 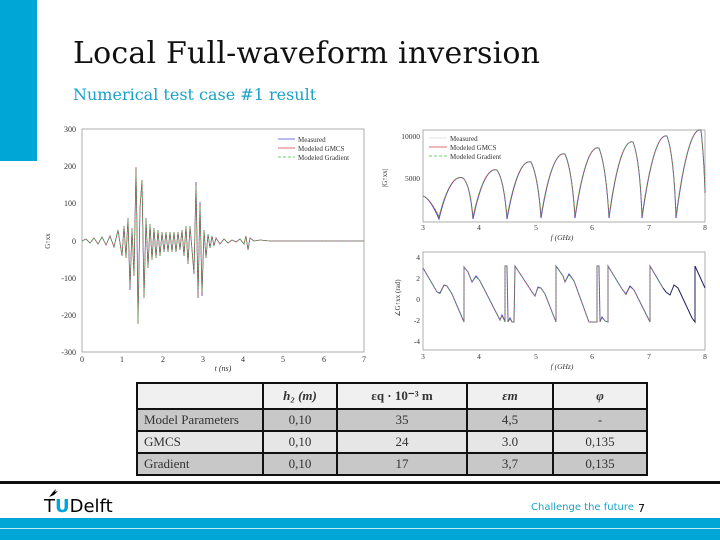 I want to click on table-row: GMCS 0,10 24 3.0 0,135, so click(x=392, y=442).